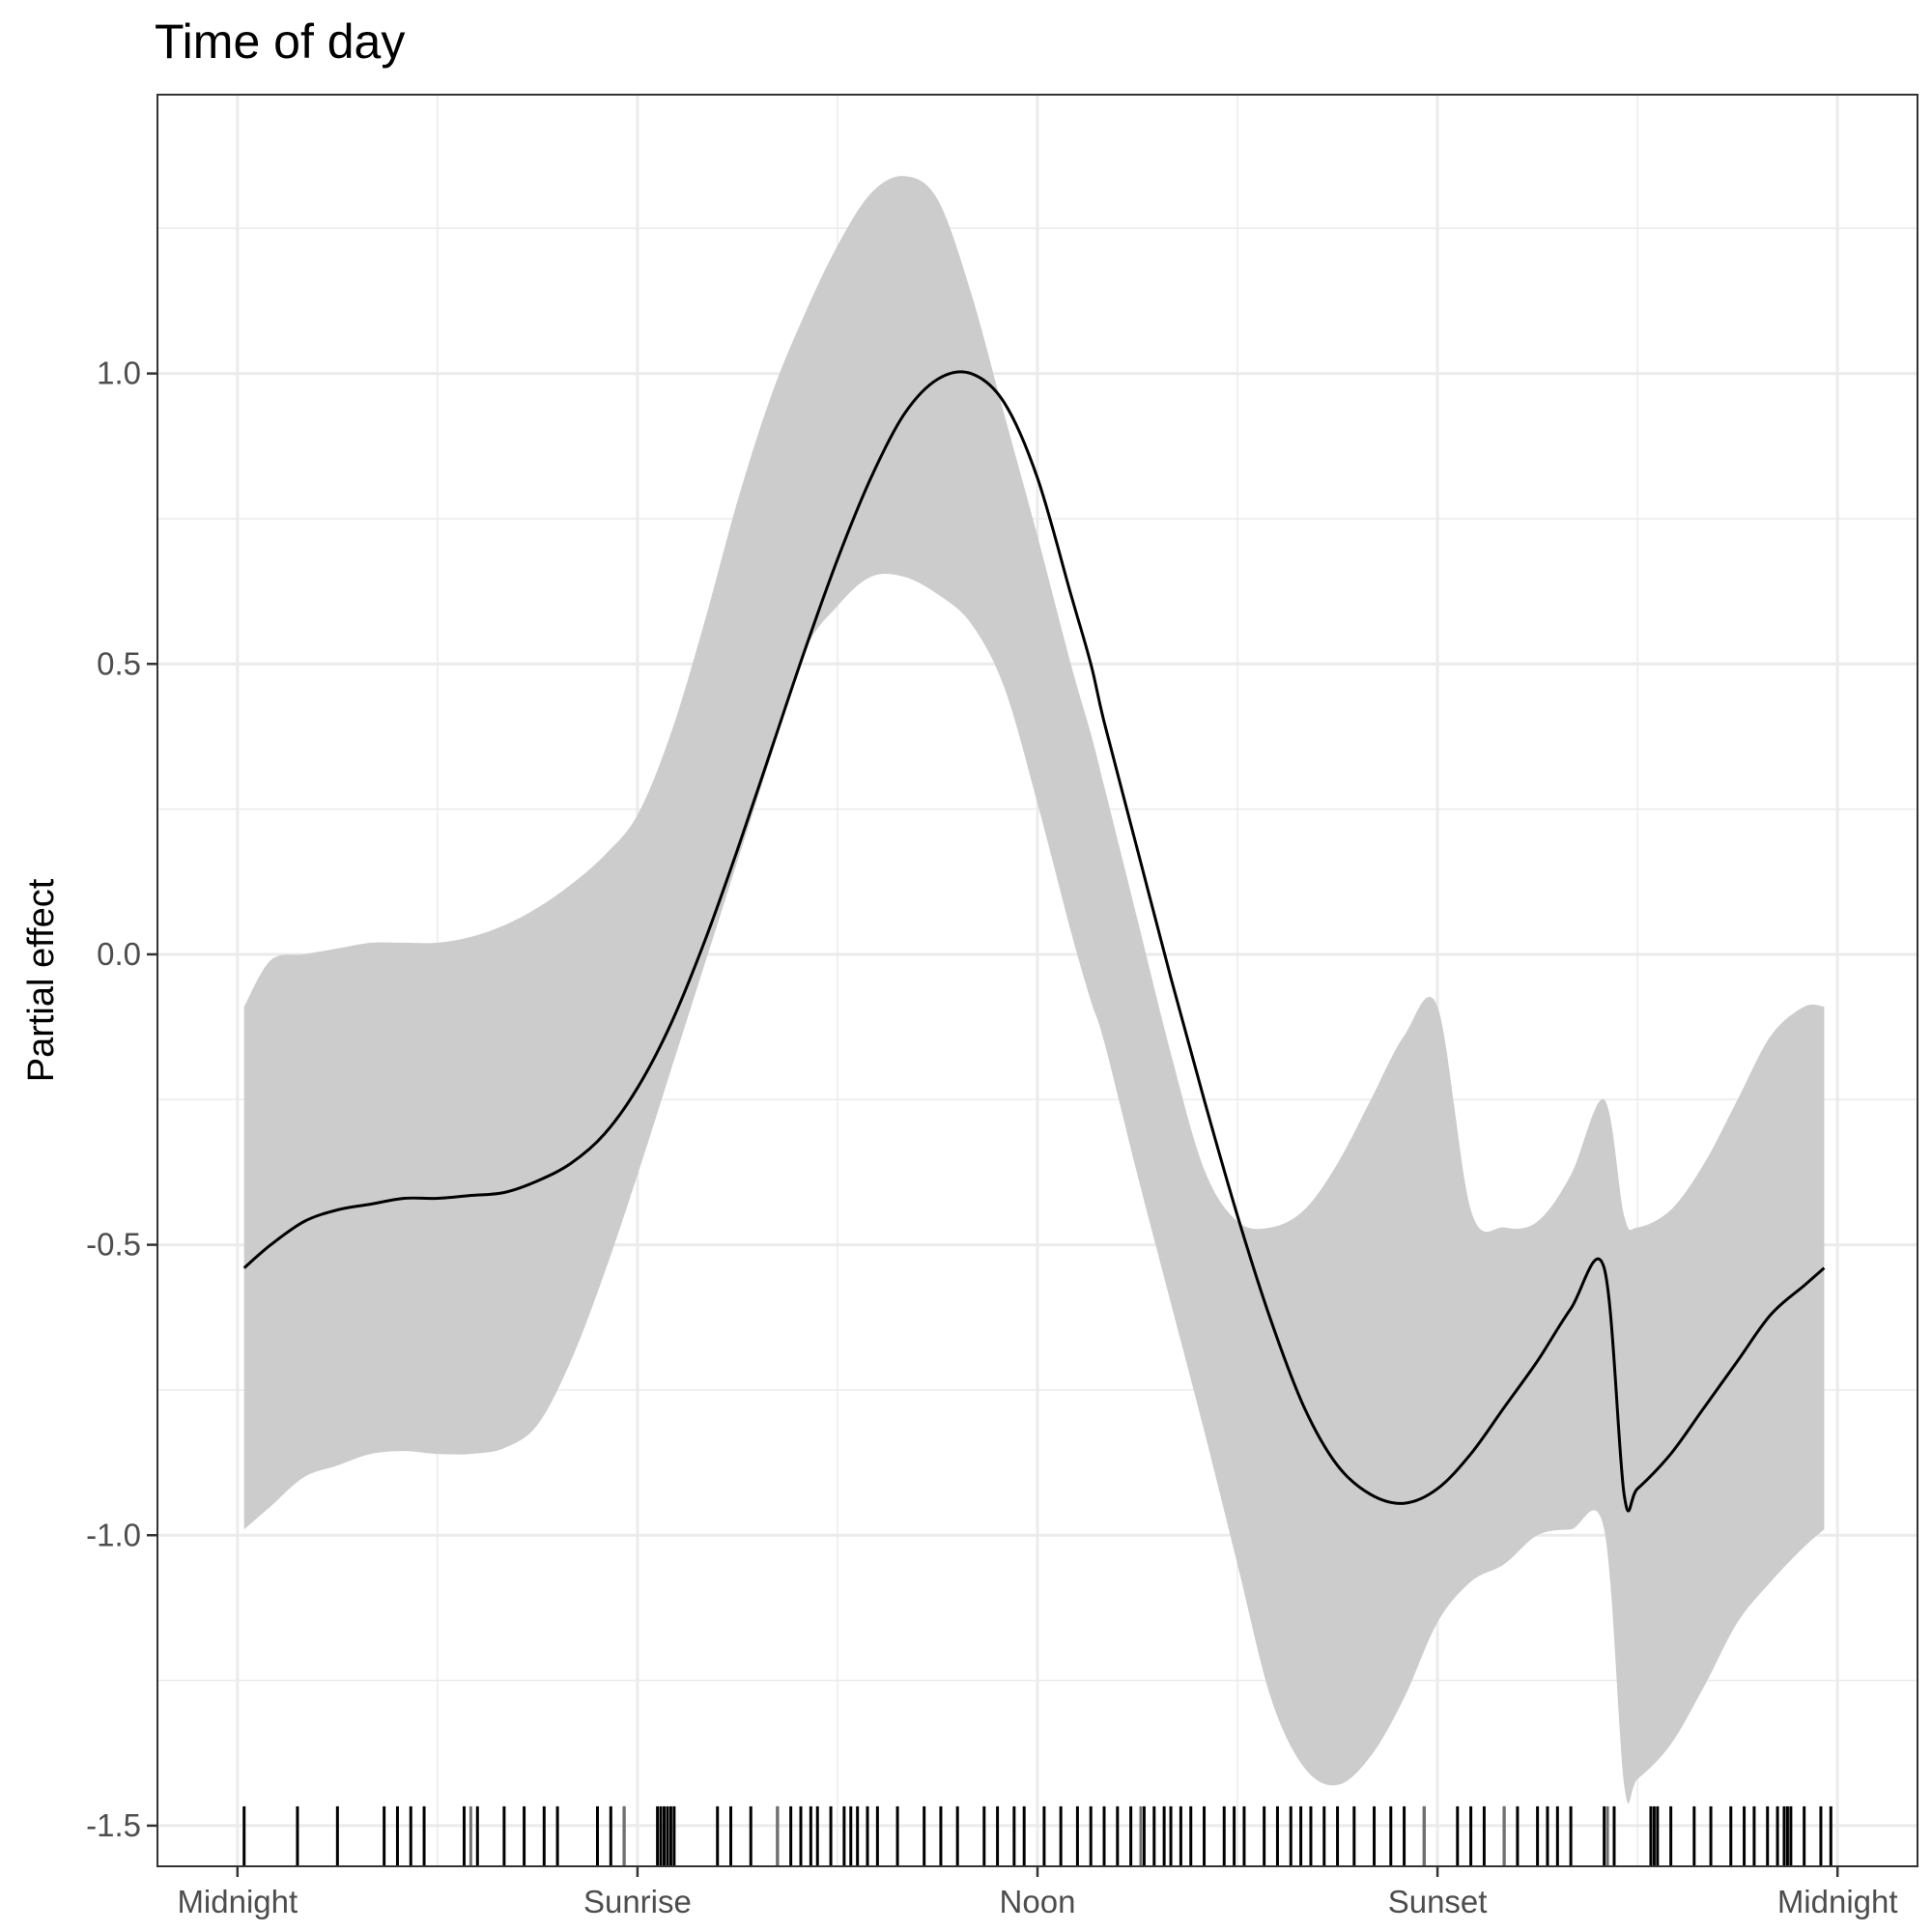 Image resolution: width=1932 pixels, height=1932 pixels. What do you see at coordinates (1038, 1901) in the screenshot?
I see `x-tick-label: Noon` at bounding box center [1038, 1901].